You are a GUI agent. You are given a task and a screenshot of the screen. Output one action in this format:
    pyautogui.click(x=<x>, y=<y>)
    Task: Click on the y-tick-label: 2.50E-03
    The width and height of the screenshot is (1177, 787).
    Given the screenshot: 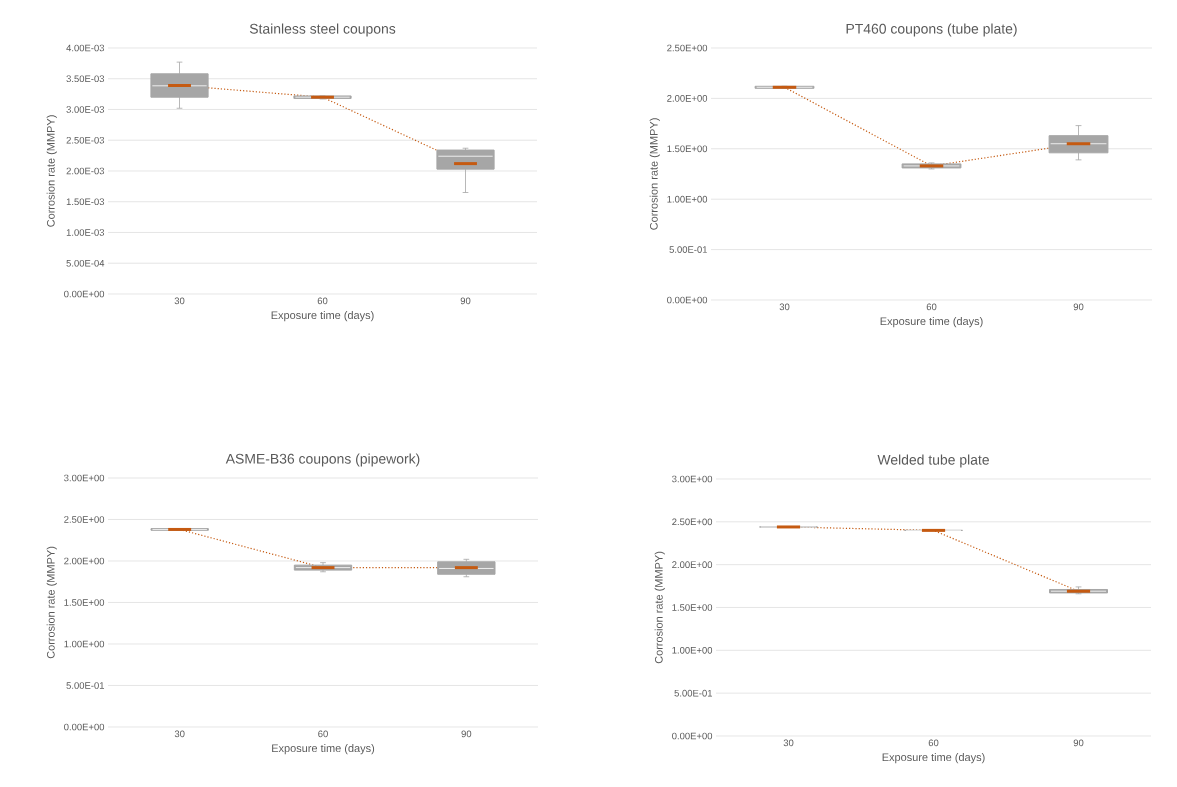 What is the action you would take?
    pyautogui.click(x=85, y=140)
    